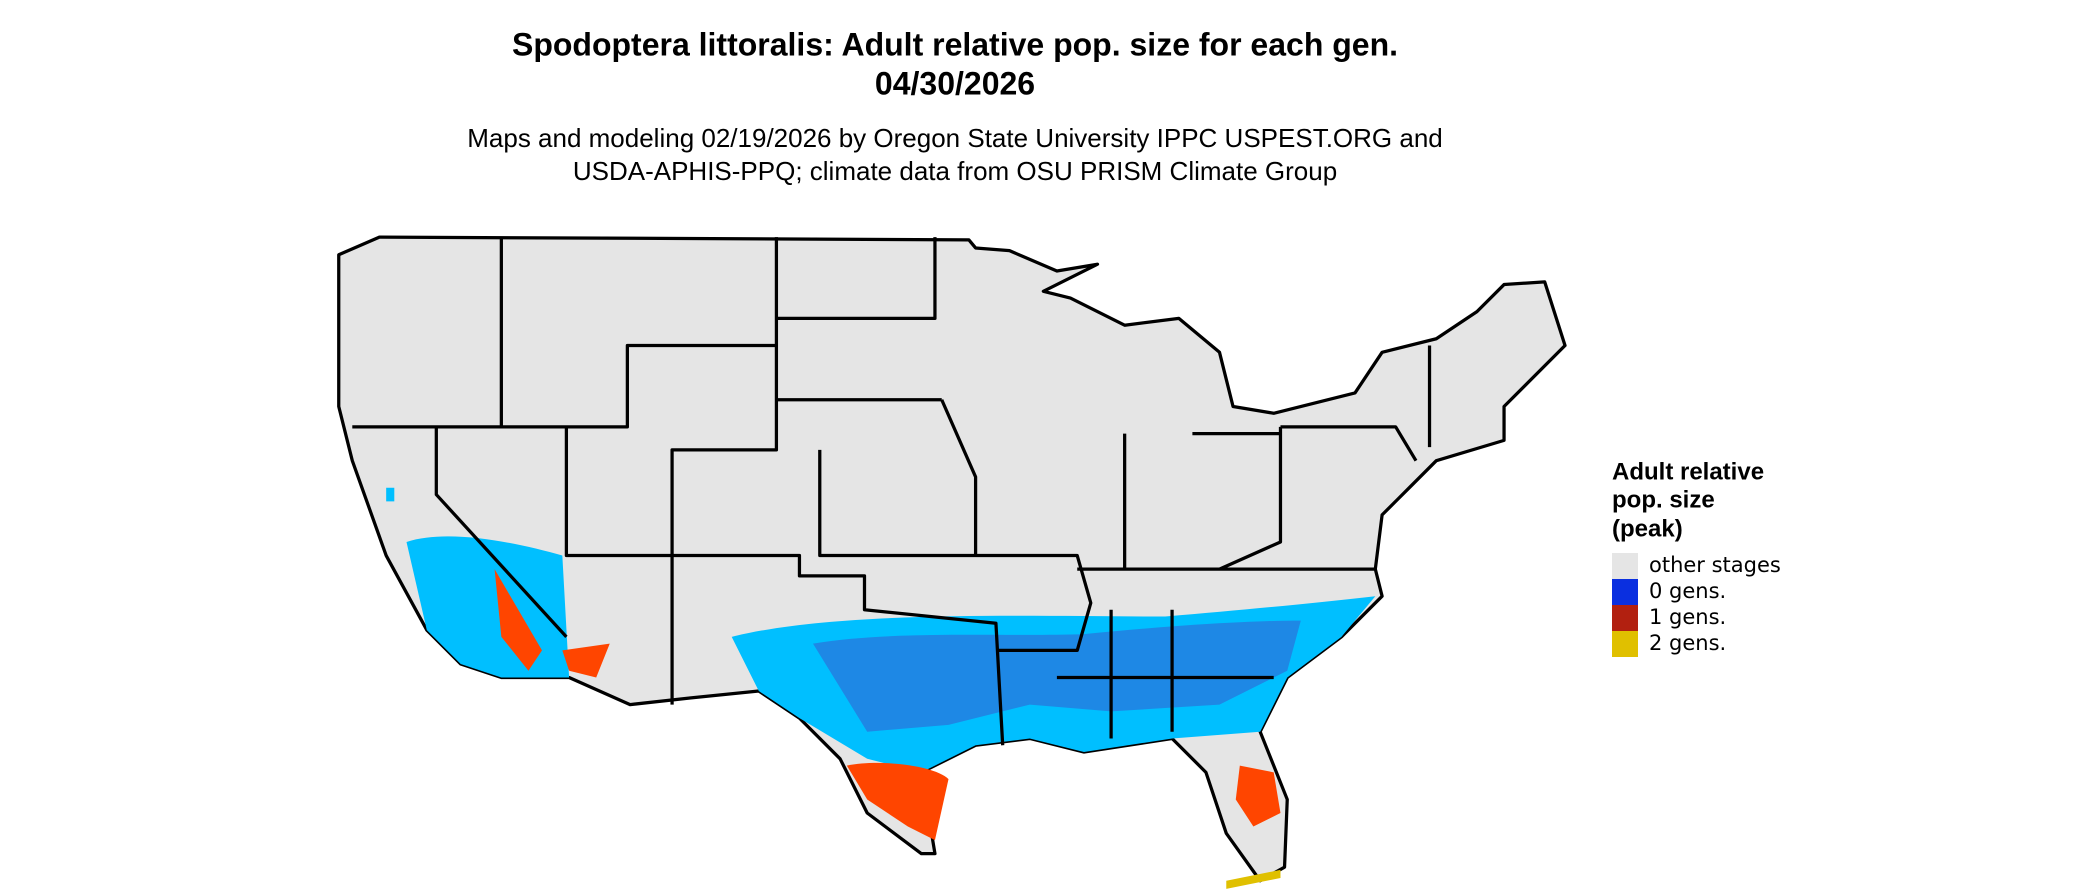  What do you see at coordinates (1663, 499) in the screenshot?
I see `legend-title: pop. size` at bounding box center [1663, 499].